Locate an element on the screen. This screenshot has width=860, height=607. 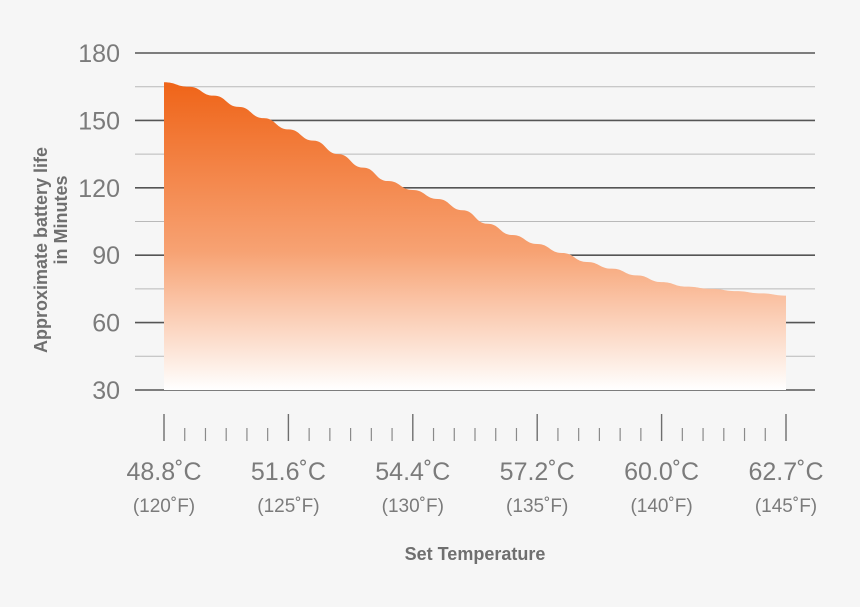
y-tick-label: 120 is located at coordinates (99, 189).